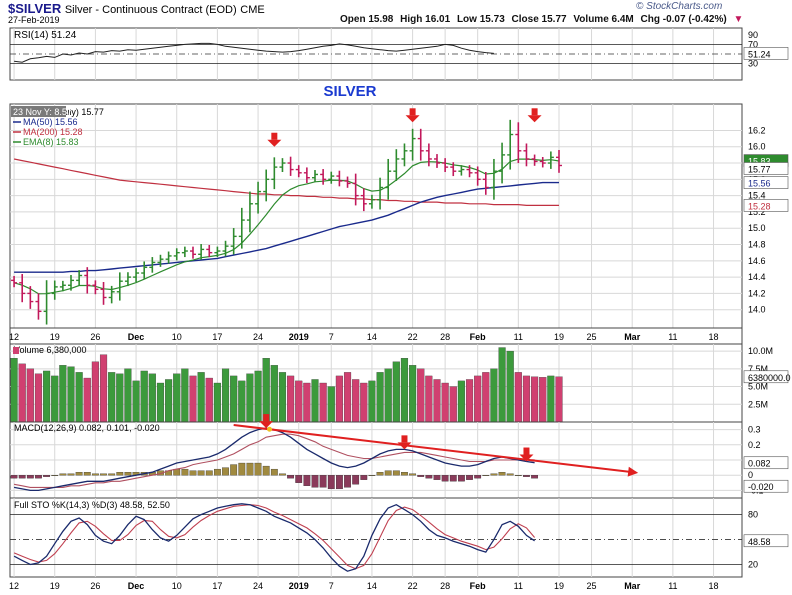  What do you see at coordinates (51, 142) in the screenshot?
I see `price-legend-entry: EMA(8) 15.83` at bounding box center [51, 142].